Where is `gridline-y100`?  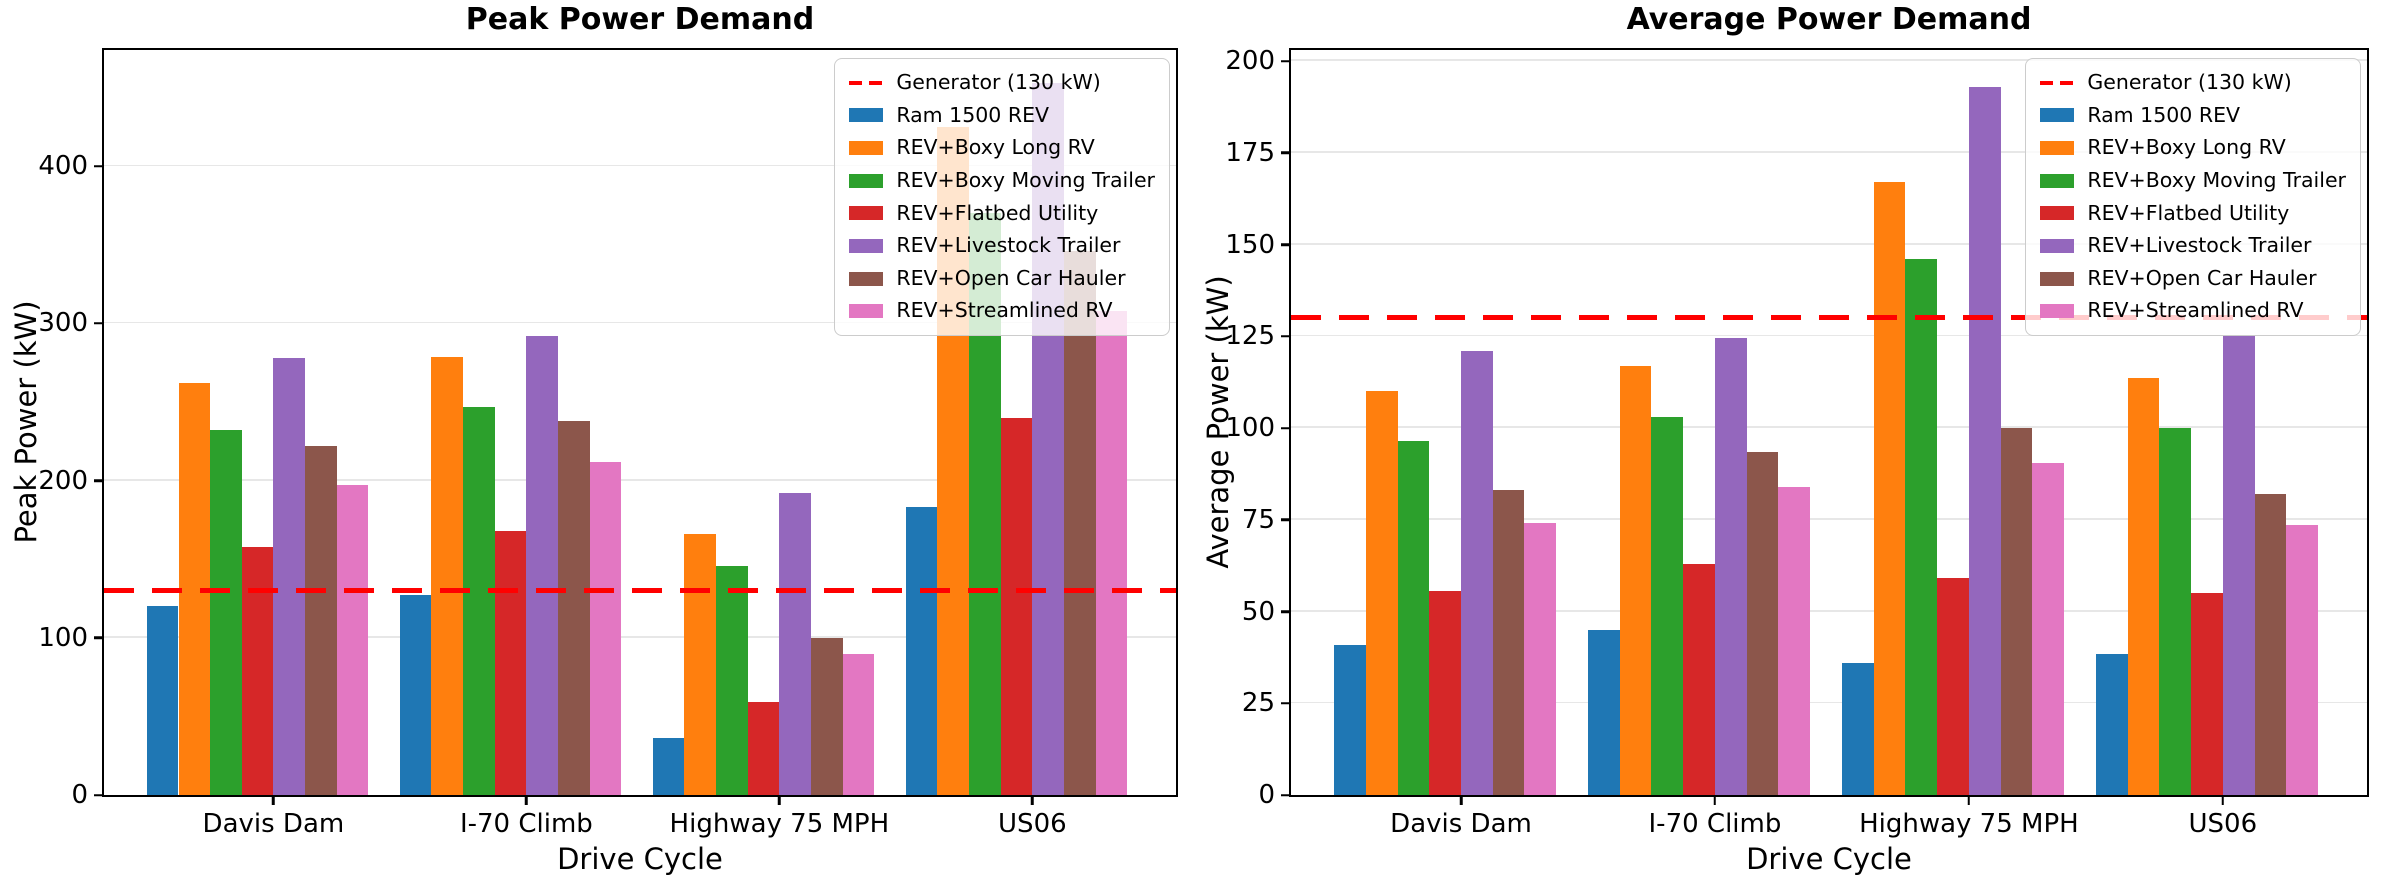 gridline-y100 is located at coordinates (1829, 427).